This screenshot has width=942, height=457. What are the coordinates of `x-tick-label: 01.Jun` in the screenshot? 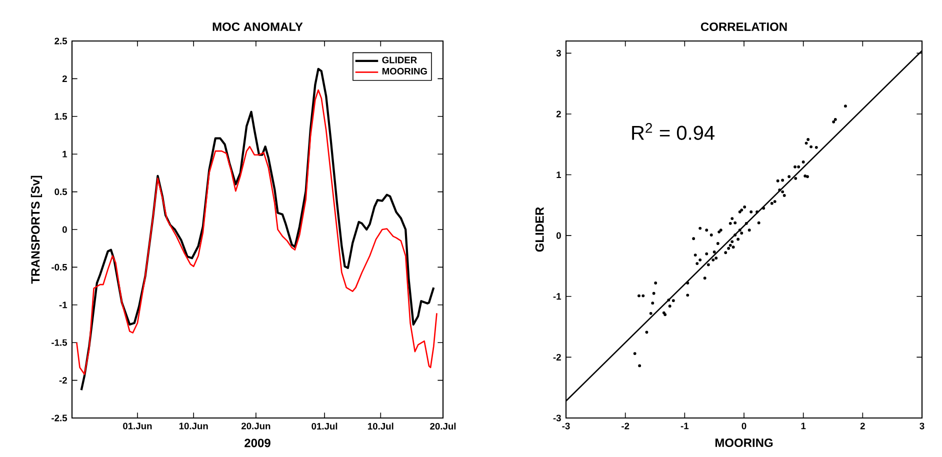 It's located at (137, 426).